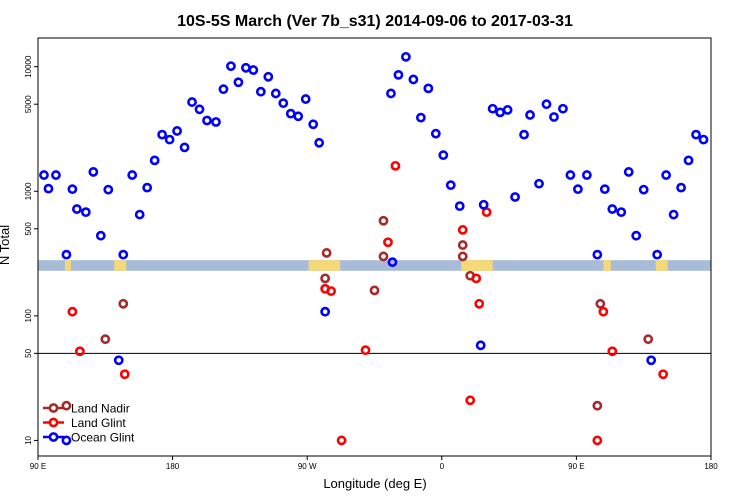 The image size is (750, 500). I want to click on x-tick-label: 180, so click(711, 466).